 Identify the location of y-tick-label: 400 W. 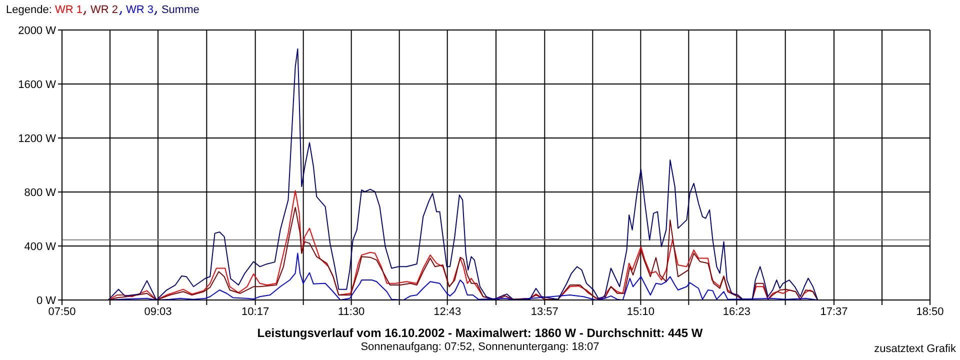
(40, 246).